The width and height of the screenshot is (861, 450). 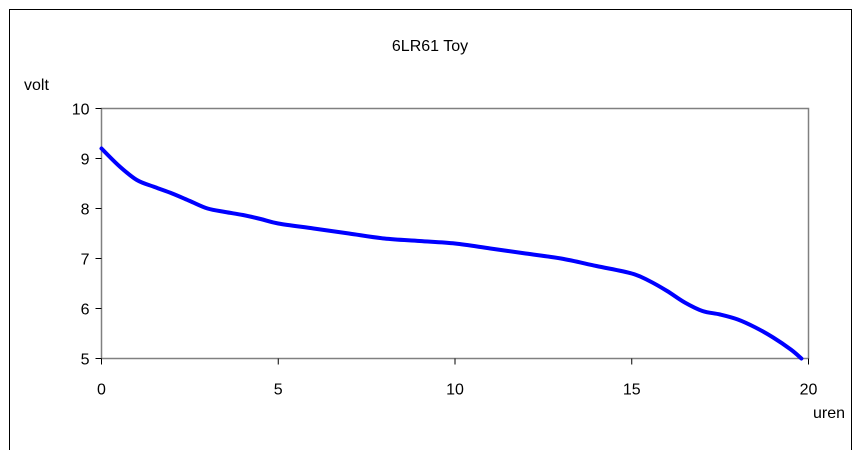 I want to click on y-tick-label: 7, so click(x=85, y=260).